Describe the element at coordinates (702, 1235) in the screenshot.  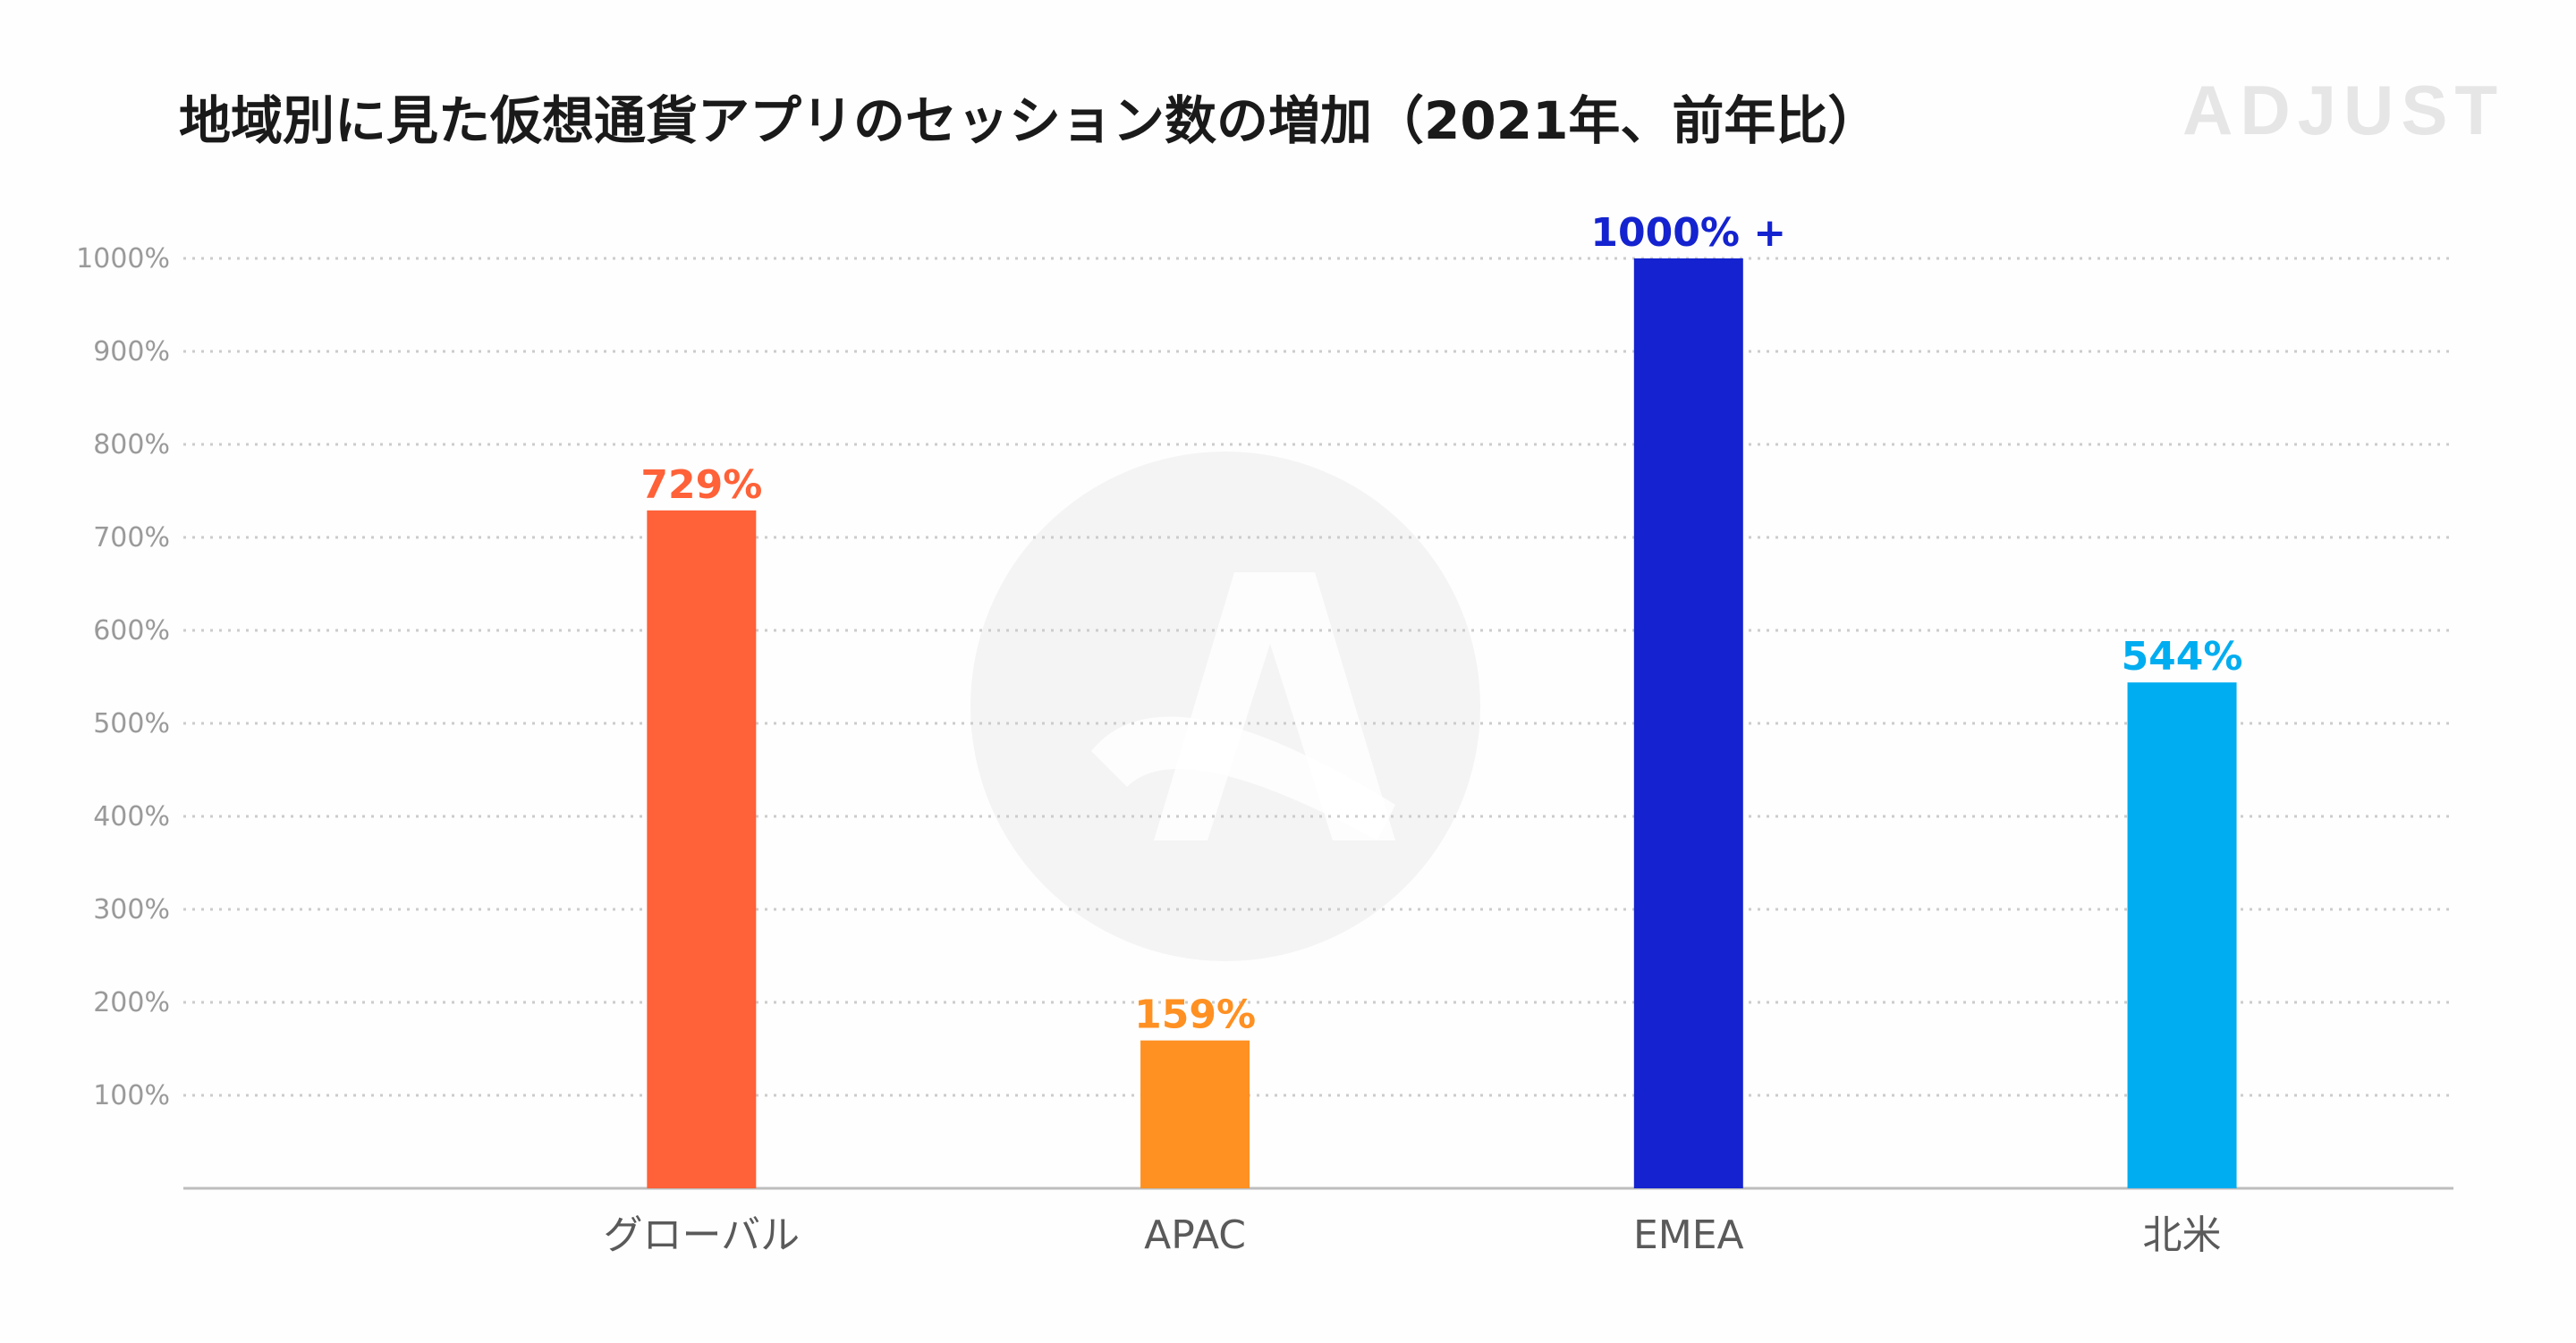
I see `x-tick-label: グローバル` at that location.